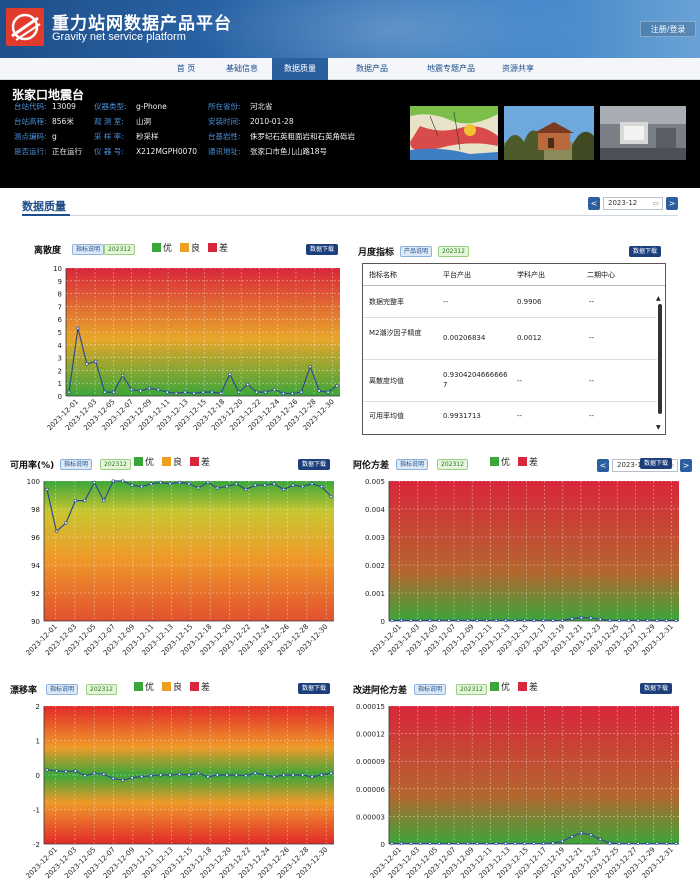  What do you see at coordinates (603, 465) in the screenshot?
I see `prev-month-button-2: <` at bounding box center [603, 465].